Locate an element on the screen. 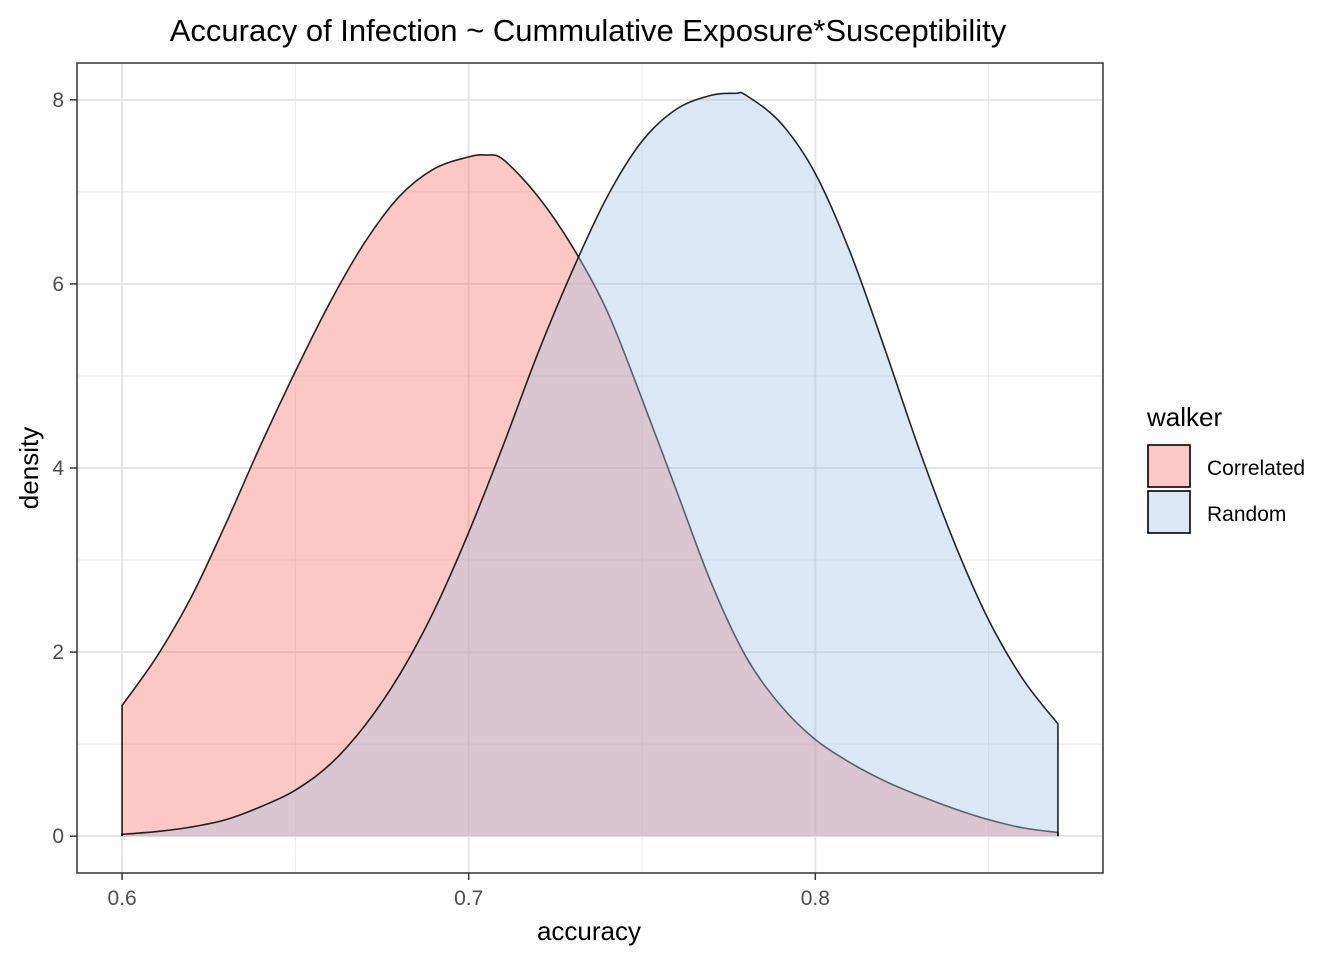  legend-key-correlated is located at coordinates (1169, 466).